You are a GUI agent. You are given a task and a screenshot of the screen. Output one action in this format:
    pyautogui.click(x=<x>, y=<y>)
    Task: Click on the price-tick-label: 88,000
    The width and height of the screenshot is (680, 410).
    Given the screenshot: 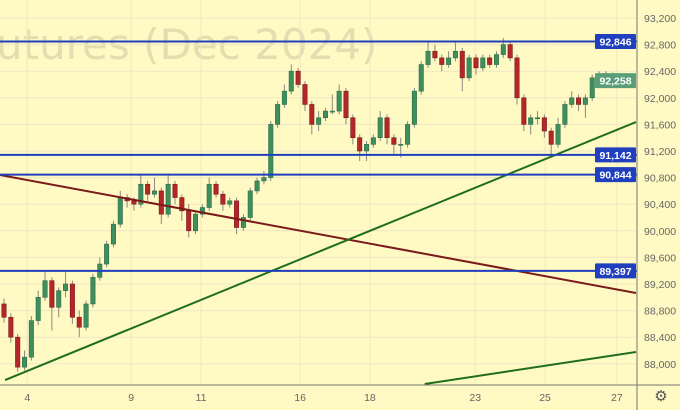 What is the action you would take?
    pyautogui.click(x=660, y=365)
    